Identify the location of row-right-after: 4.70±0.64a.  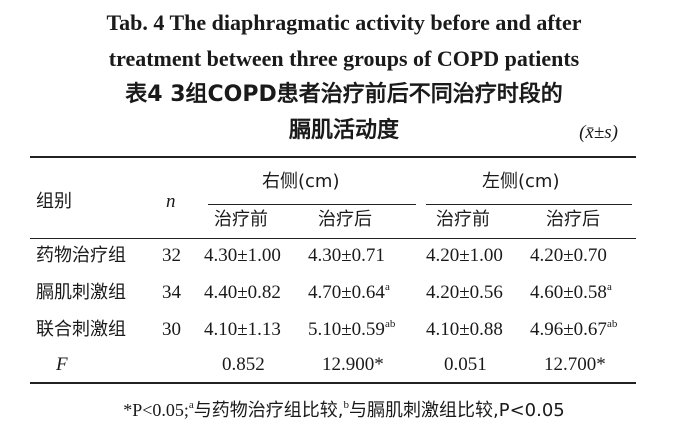
(349, 292).